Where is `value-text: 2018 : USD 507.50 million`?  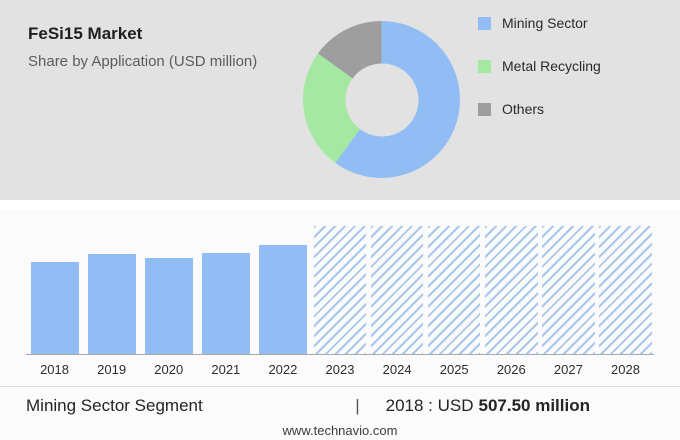 value-text: 2018 : USD 507.50 million is located at coordinates (488, 406).